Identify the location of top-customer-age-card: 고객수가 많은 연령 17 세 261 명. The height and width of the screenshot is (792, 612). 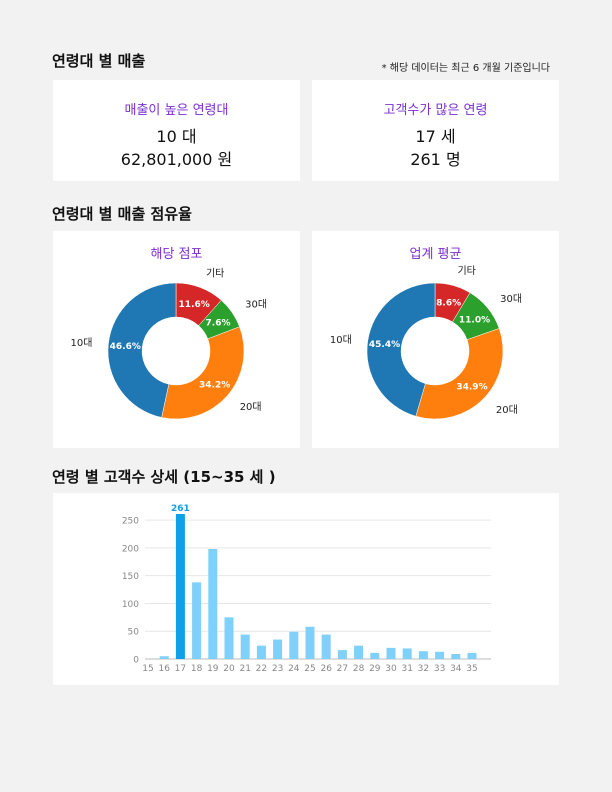
(435, 130).